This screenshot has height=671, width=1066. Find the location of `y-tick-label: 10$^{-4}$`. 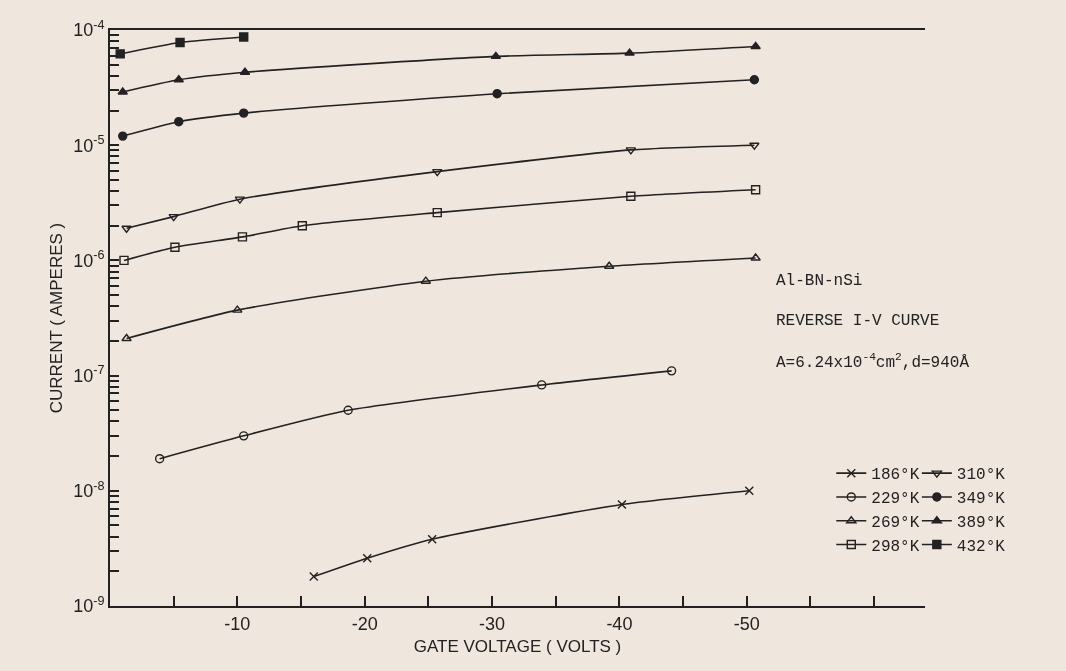

y-tick-label: 10$^{-4}$ is located at coordinates (89, 29).